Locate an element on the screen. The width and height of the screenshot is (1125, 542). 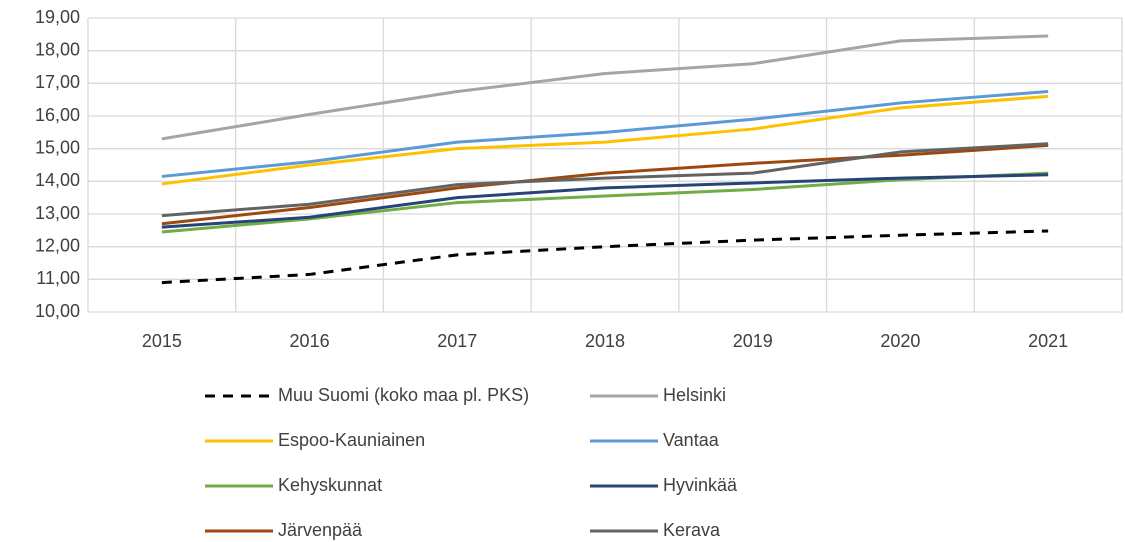
y-tick-label: 17,00 is located at coordinates (57, 82).